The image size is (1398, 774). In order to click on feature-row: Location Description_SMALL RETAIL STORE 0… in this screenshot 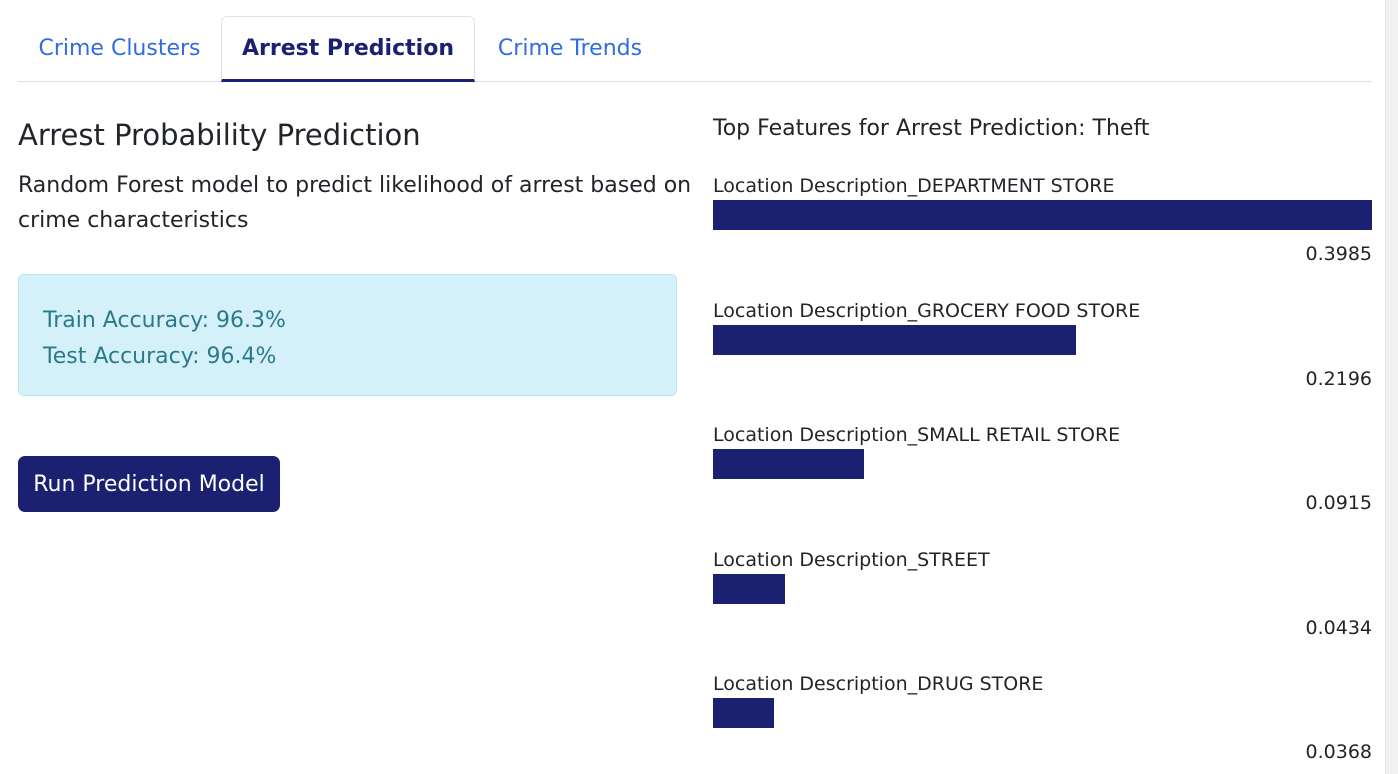, I will do `click(1042, 484)`.